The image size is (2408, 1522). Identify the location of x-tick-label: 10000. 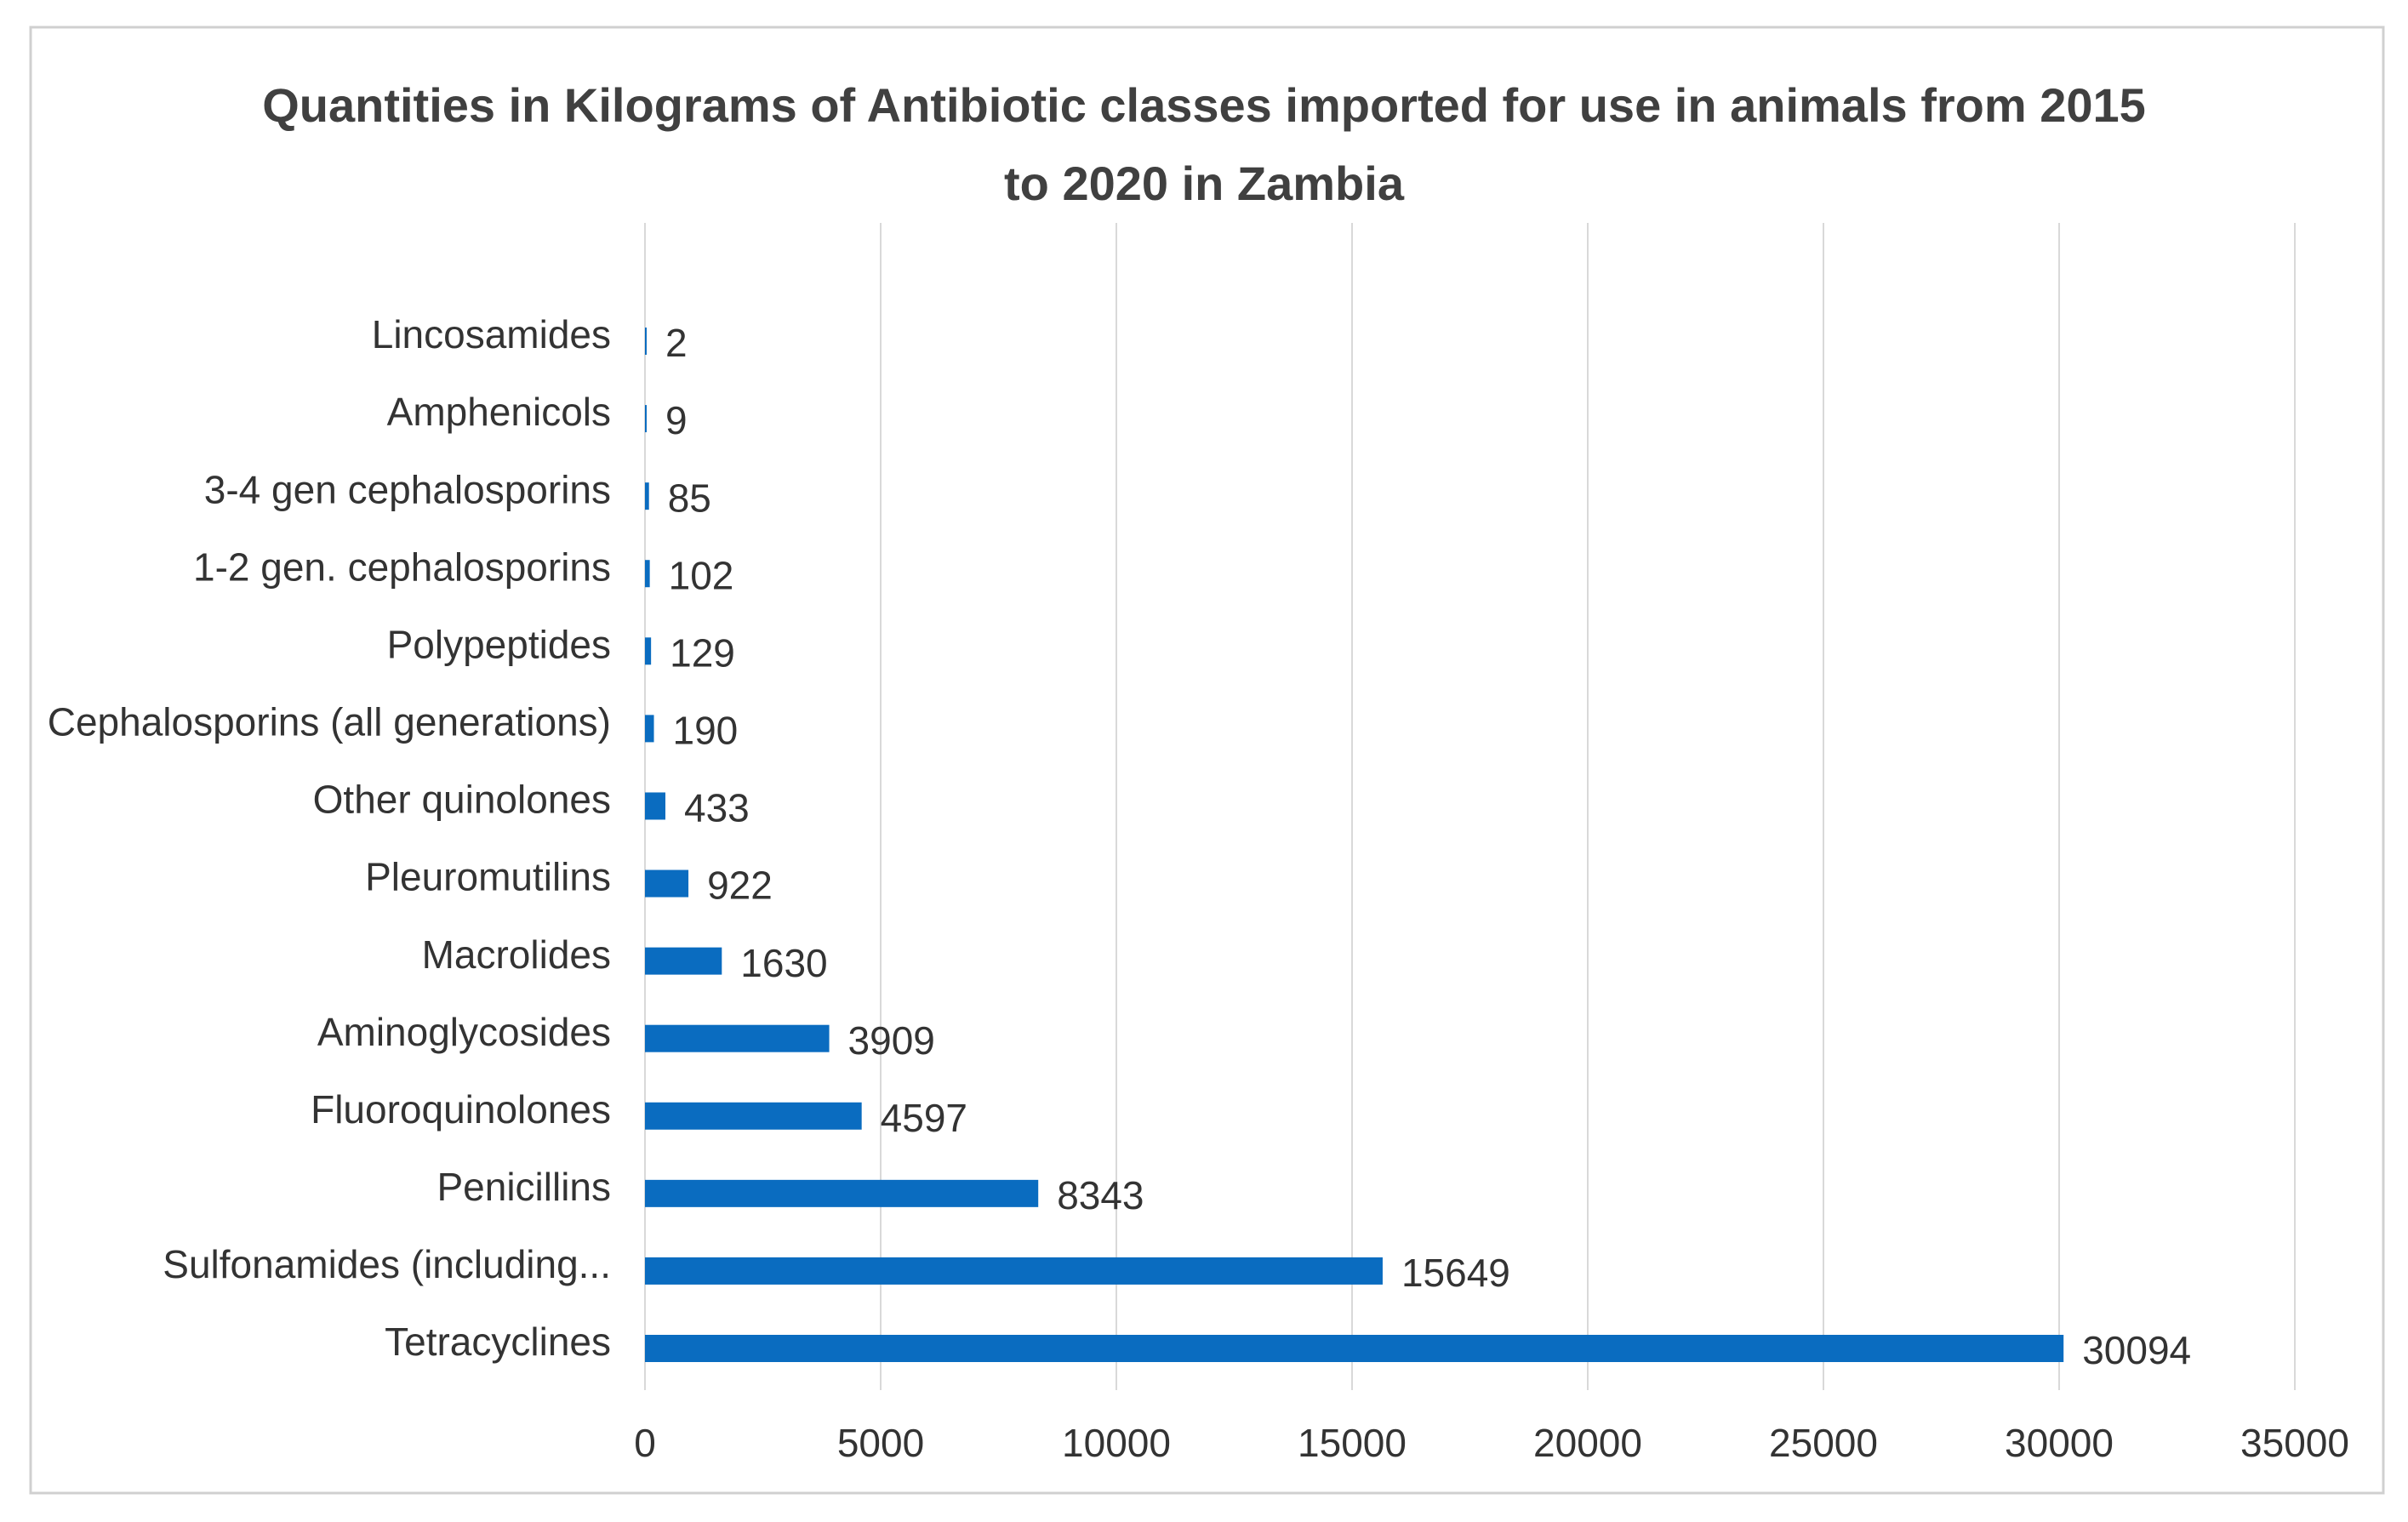
(1116, 1443).